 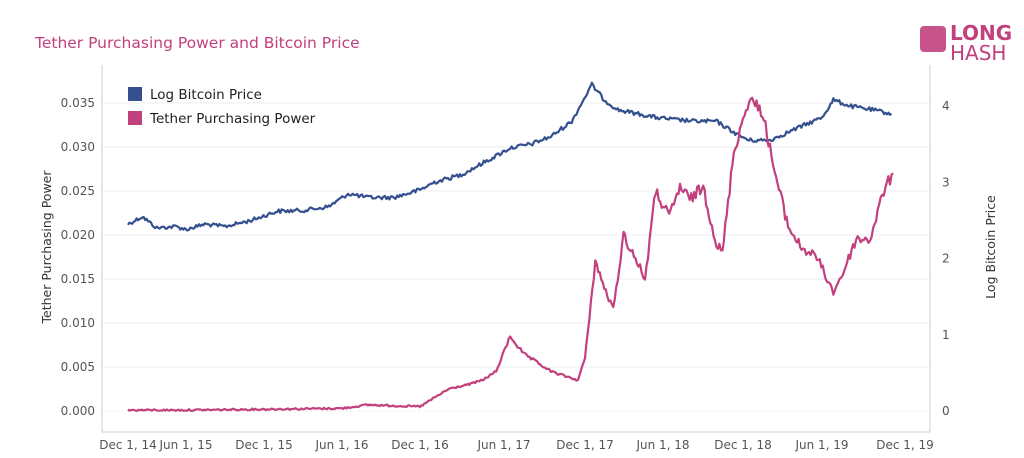 What do you see at coordinates (78, 235) in the screenshot?
I see `y-tick-label-left: 0.020` at bounding box center [78, 235].